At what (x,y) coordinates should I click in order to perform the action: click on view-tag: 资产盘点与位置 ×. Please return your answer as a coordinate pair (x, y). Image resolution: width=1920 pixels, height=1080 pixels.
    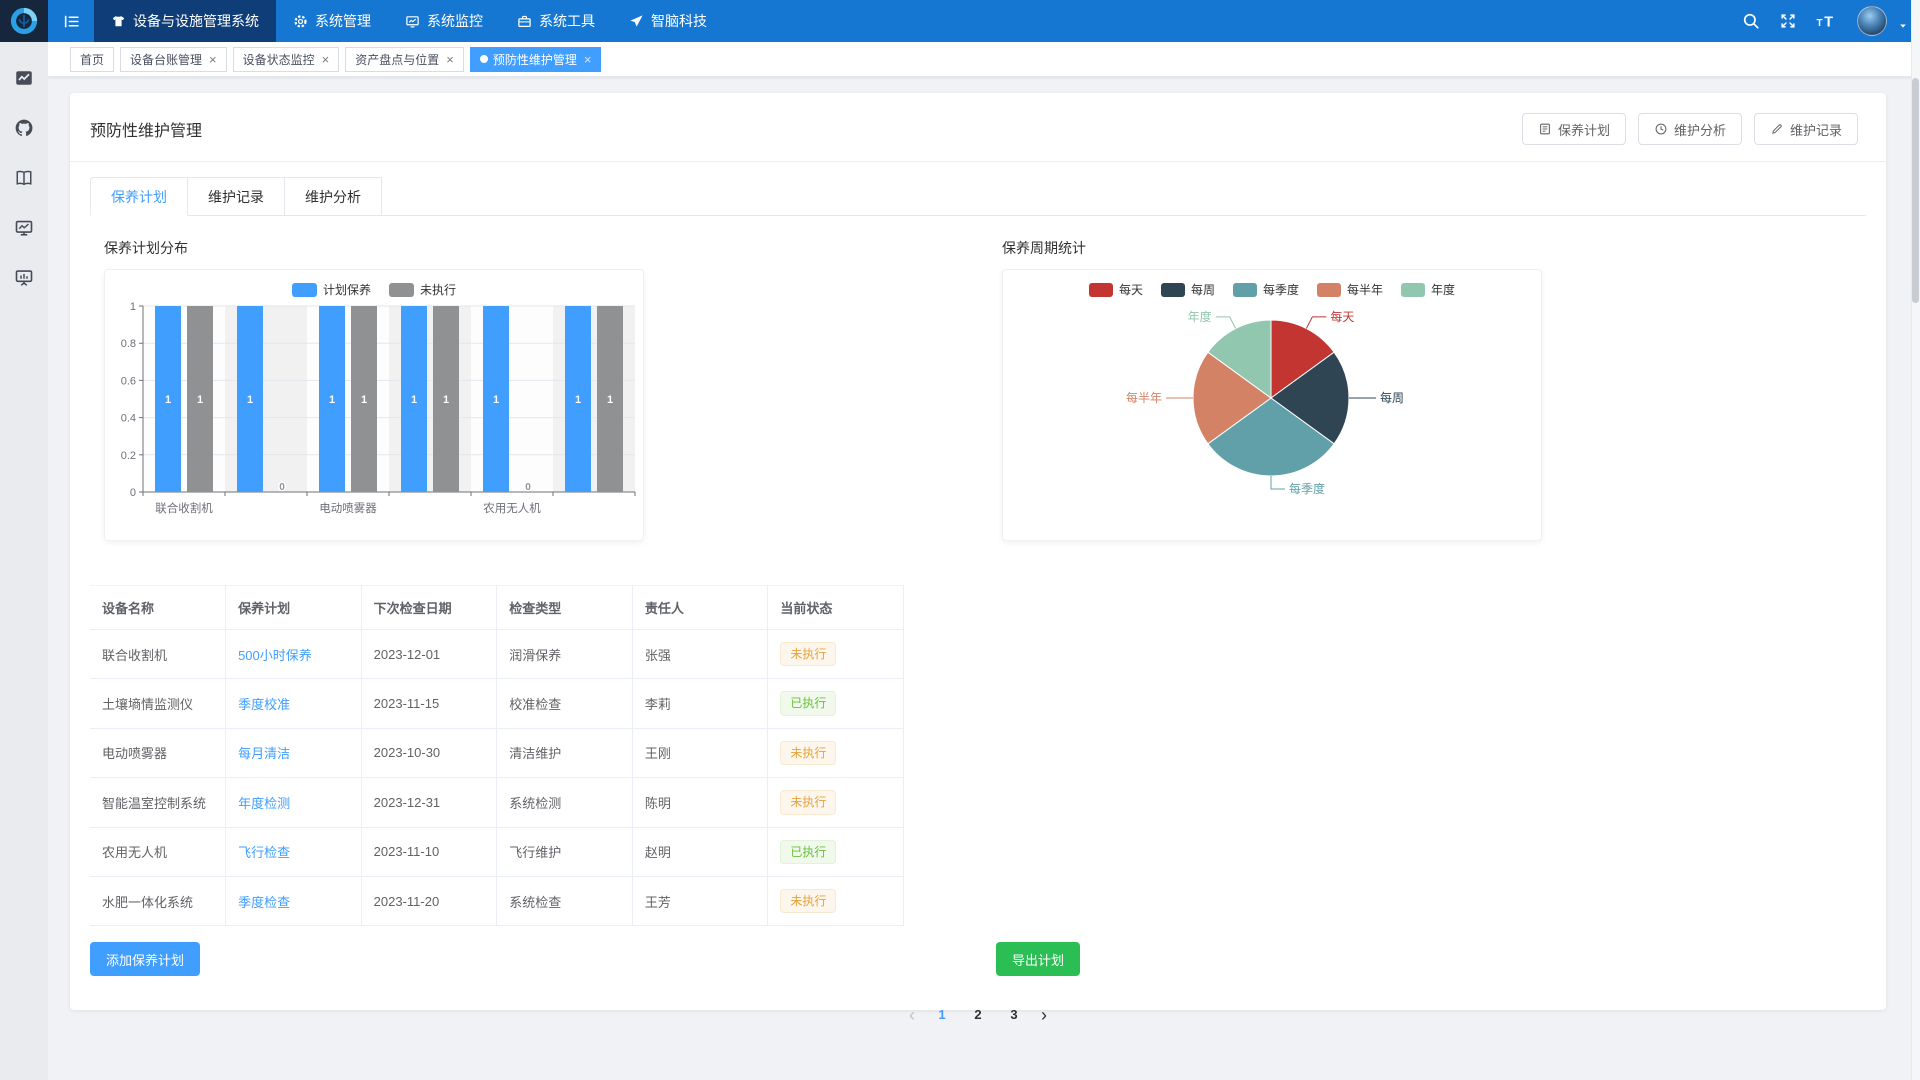
    Looking at the image, I should click on (404, 59).